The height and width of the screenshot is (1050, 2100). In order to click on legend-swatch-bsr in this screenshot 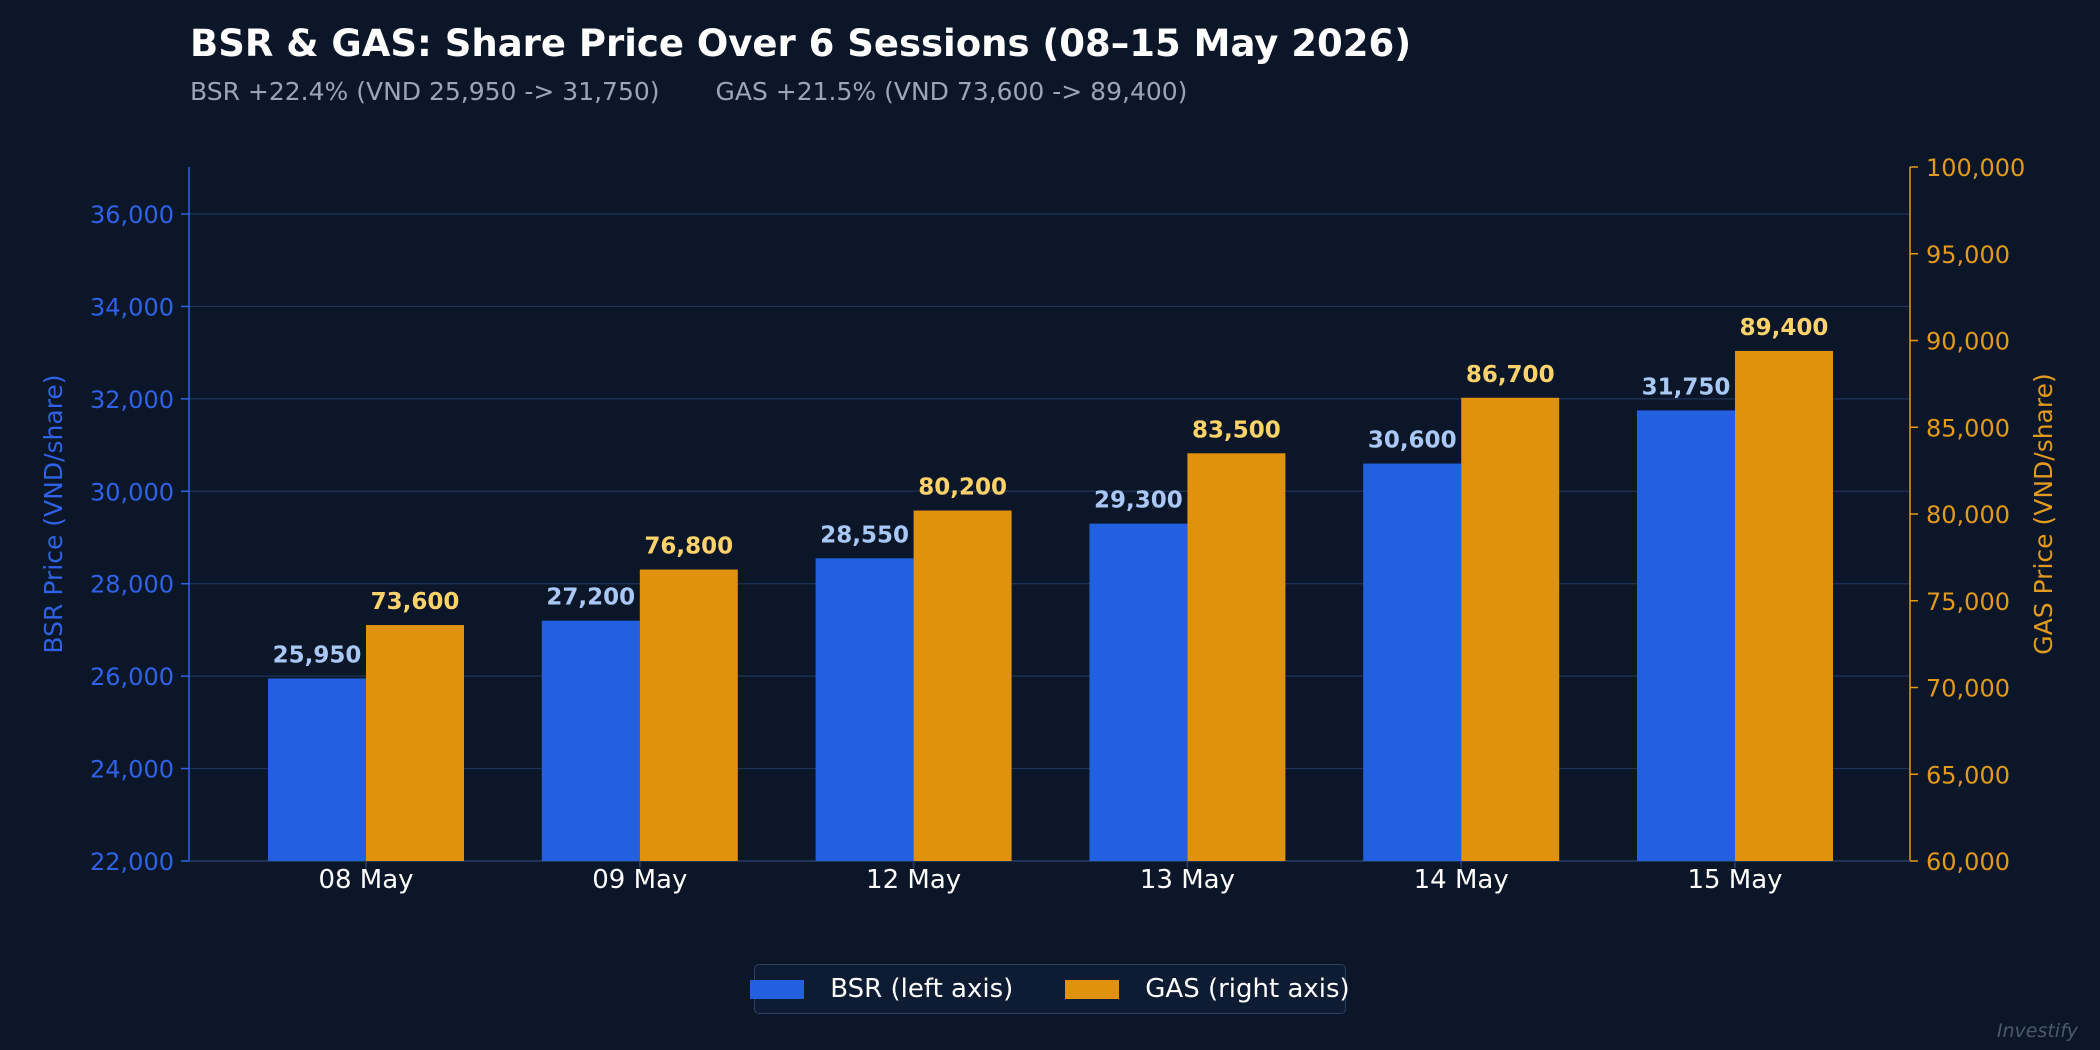, I will do `click(777, 989)`.